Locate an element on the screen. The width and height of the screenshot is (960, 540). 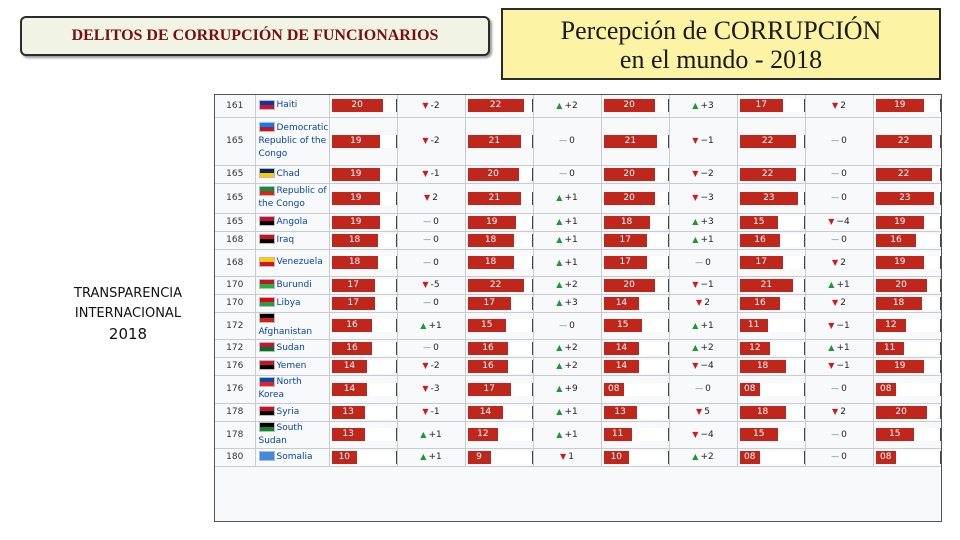
rank-cell: 168 is located at coordinates (235, 263).